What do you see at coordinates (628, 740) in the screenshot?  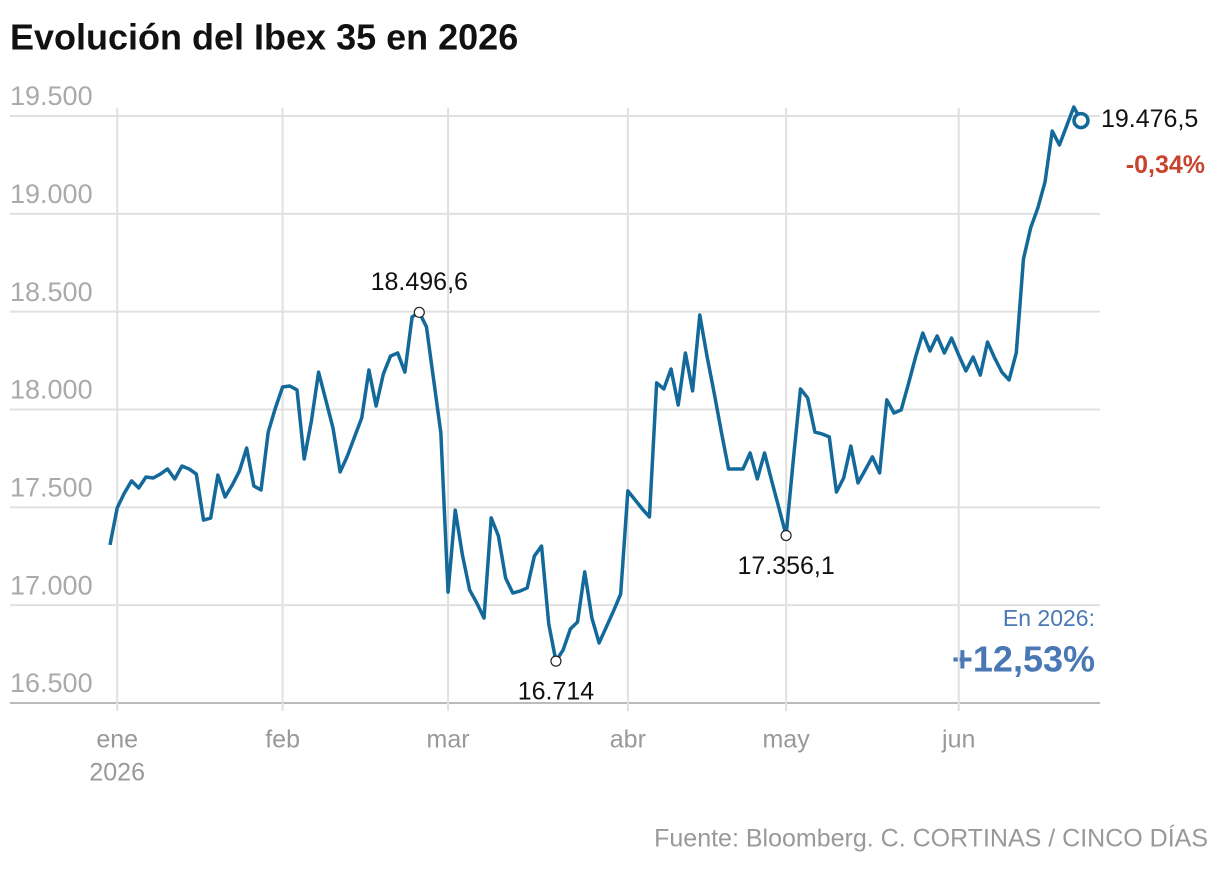 I see `x-tick-label: abr` at bounding box center [628, 740].